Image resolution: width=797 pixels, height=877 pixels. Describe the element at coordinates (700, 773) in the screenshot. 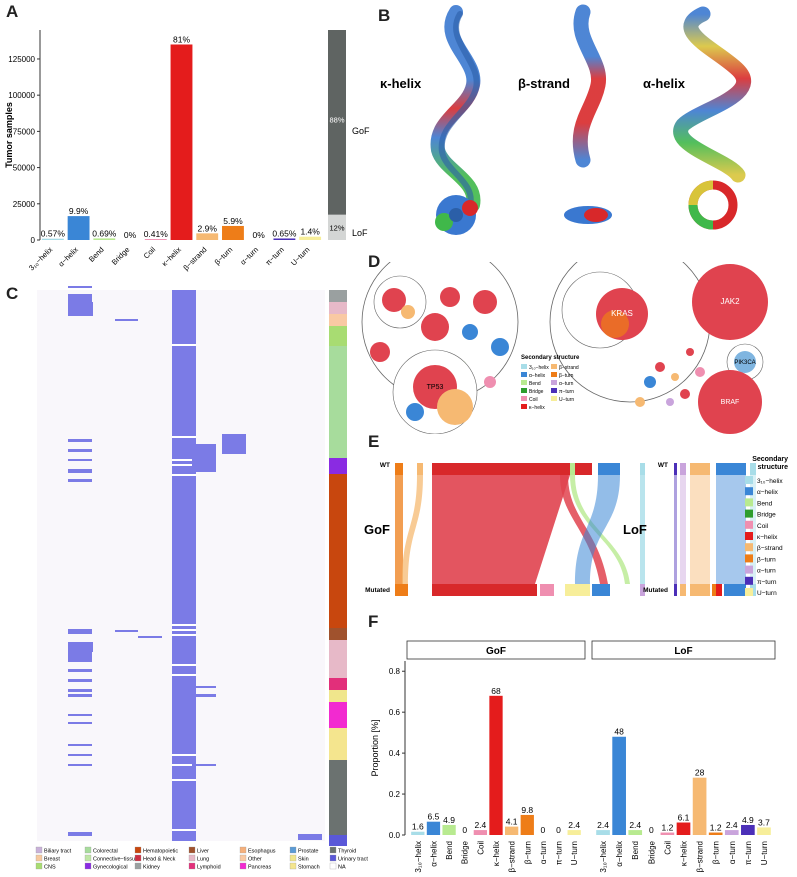

I see `bar-label-f: 28` at that location.